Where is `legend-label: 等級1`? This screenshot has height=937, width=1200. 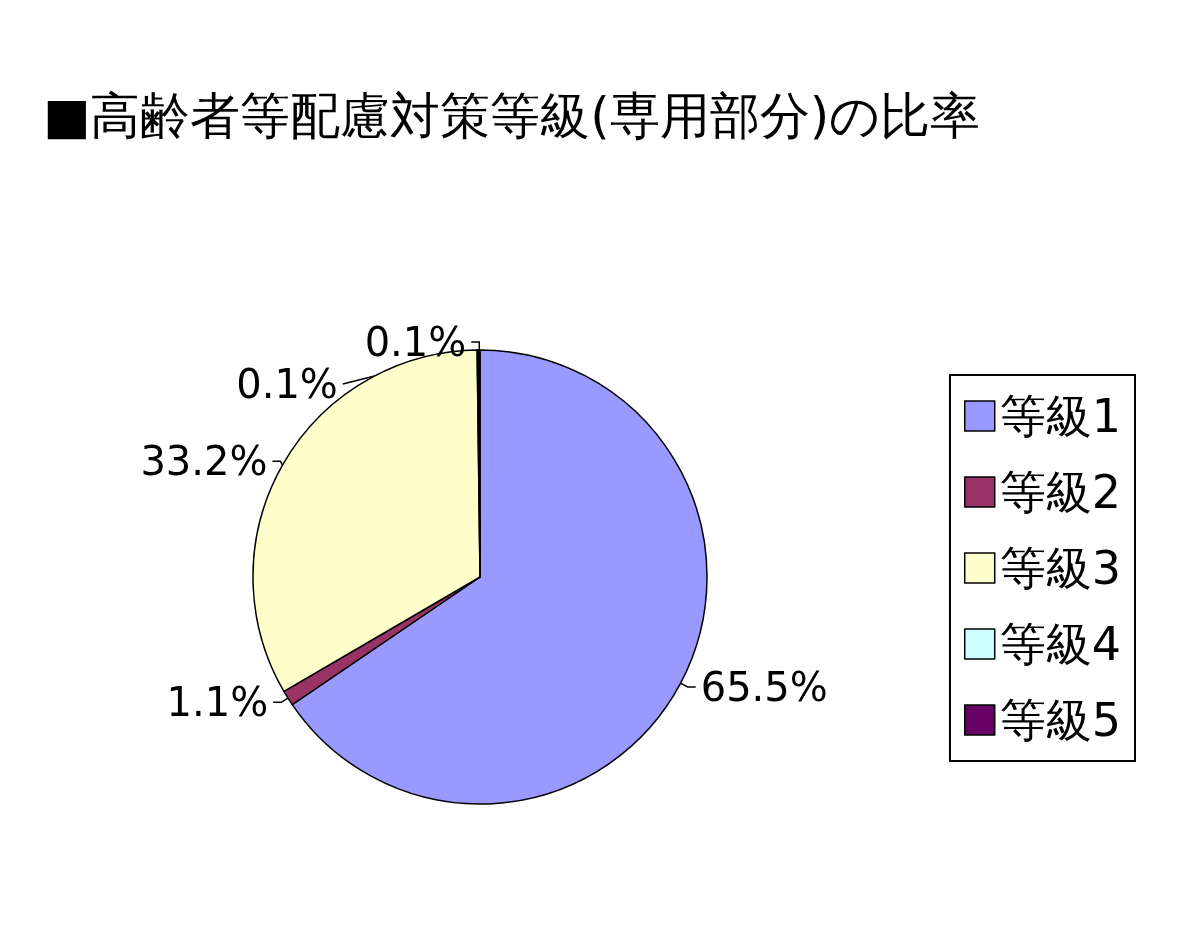 legend-label: 等級1 is located at coordinates (1060, 416).